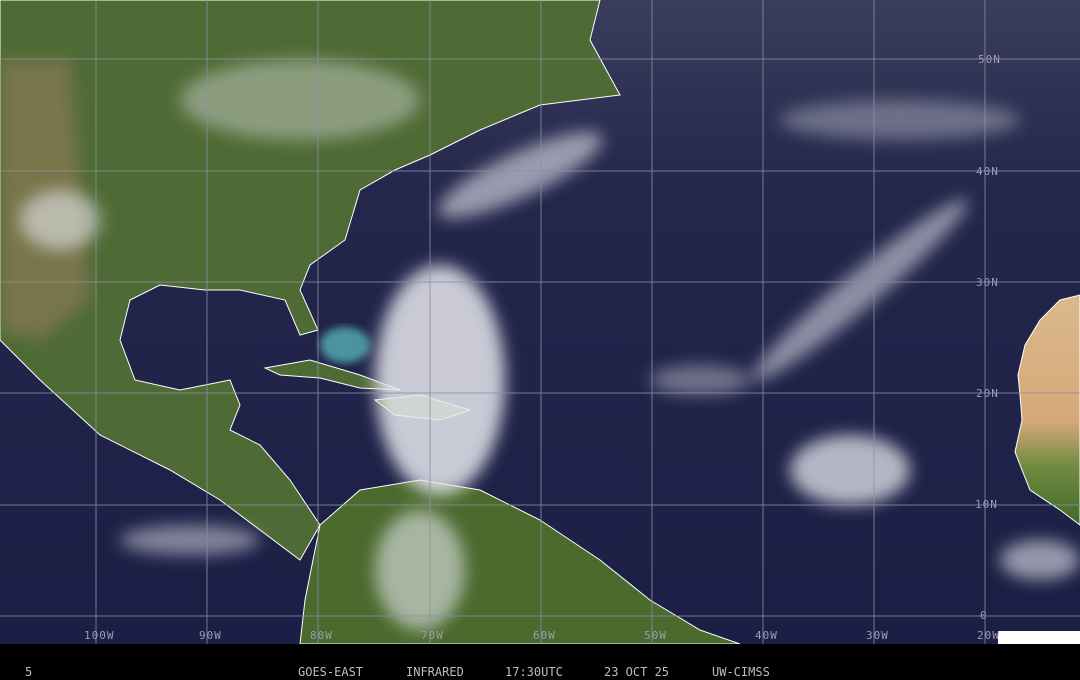 This screenshot has width=1080, height=680. What do you see at coordinates (984, 615) in the screenshot?
I see `lat-label-0: 0` at bounding box center [984, 615].